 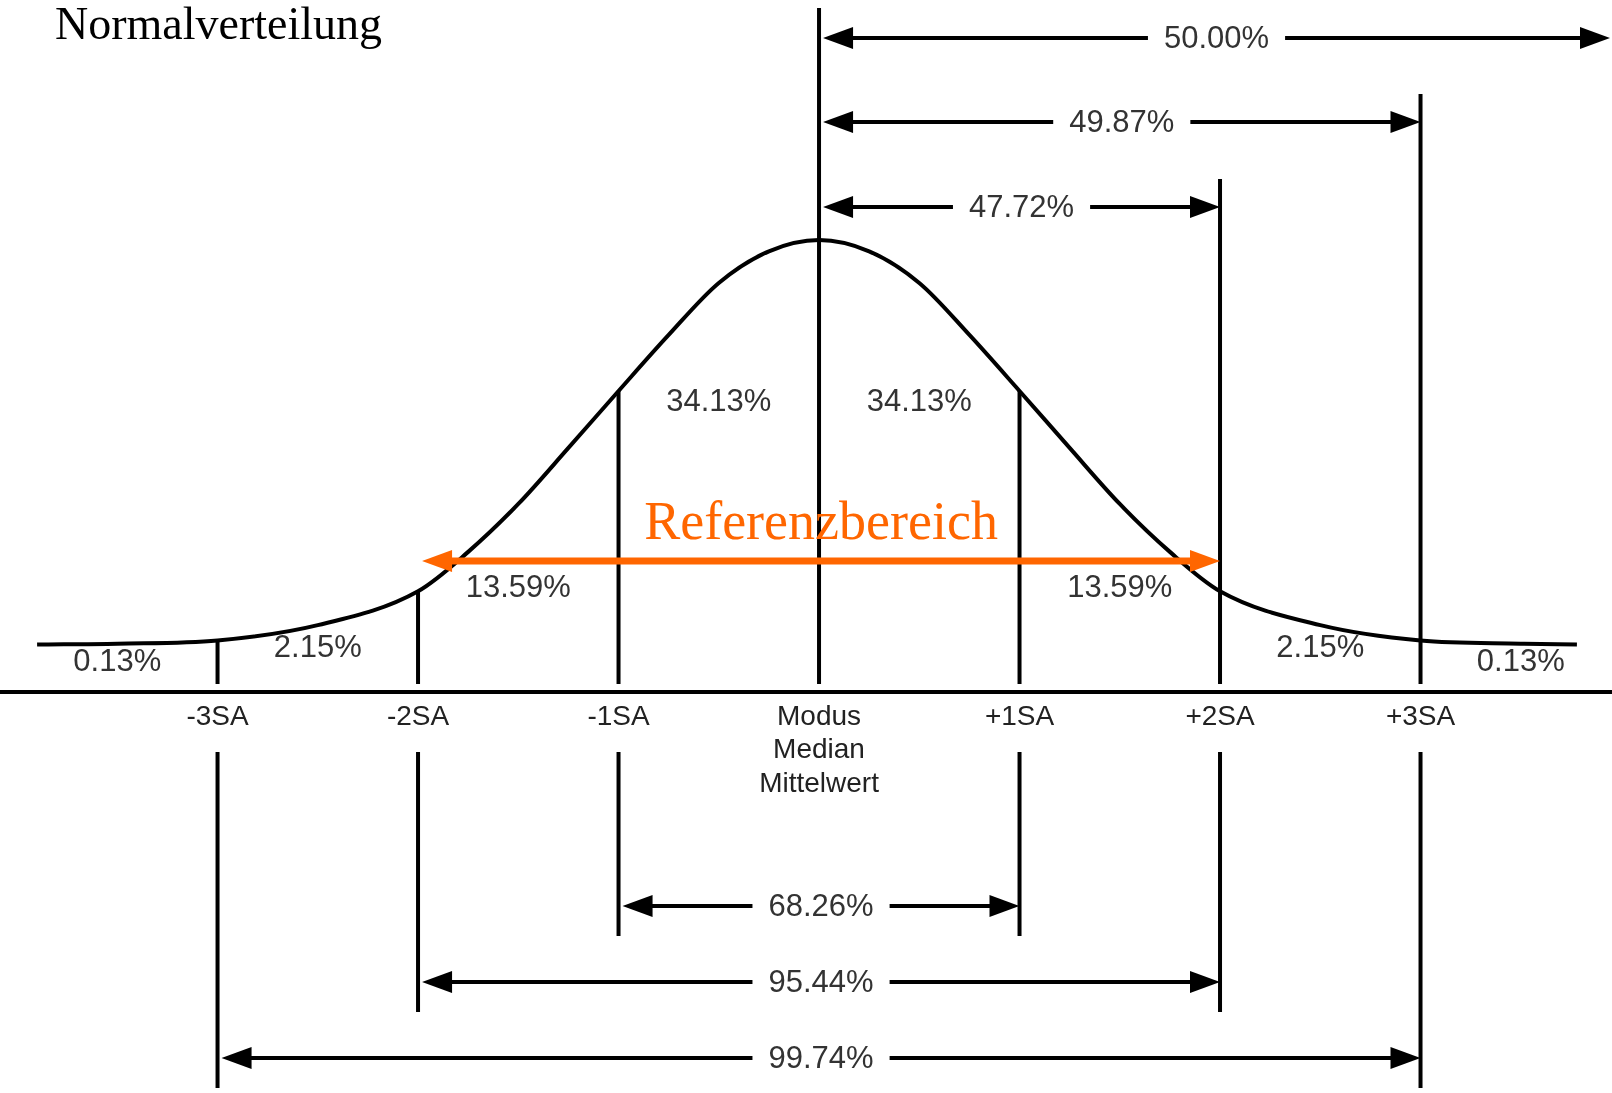 I want to click on text: 99.74%, so click(x=821, y=1057).